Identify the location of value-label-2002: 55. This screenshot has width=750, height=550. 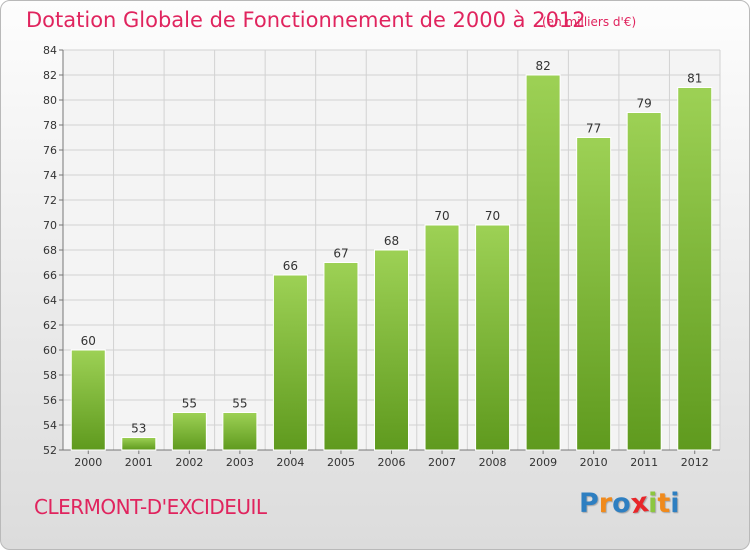
(189, 404).